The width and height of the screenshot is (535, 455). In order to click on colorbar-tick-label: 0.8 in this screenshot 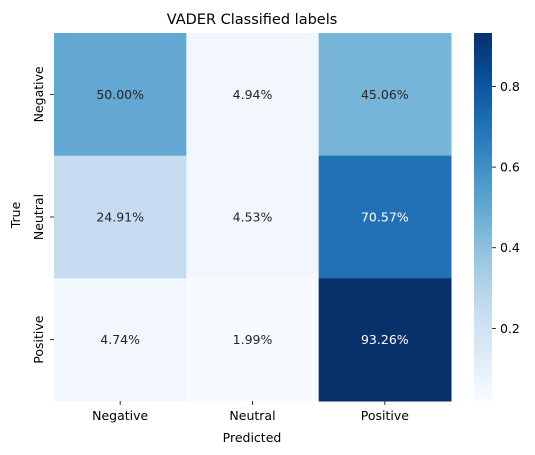, I will do `click(510, 86)`.